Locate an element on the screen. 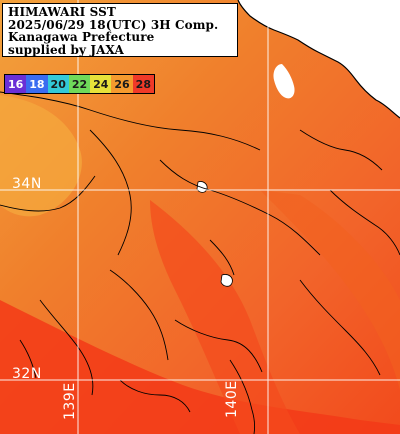 This screenshot has width=400, height=434. legend-cell-16: 16 is located at coordinates (16, 84).